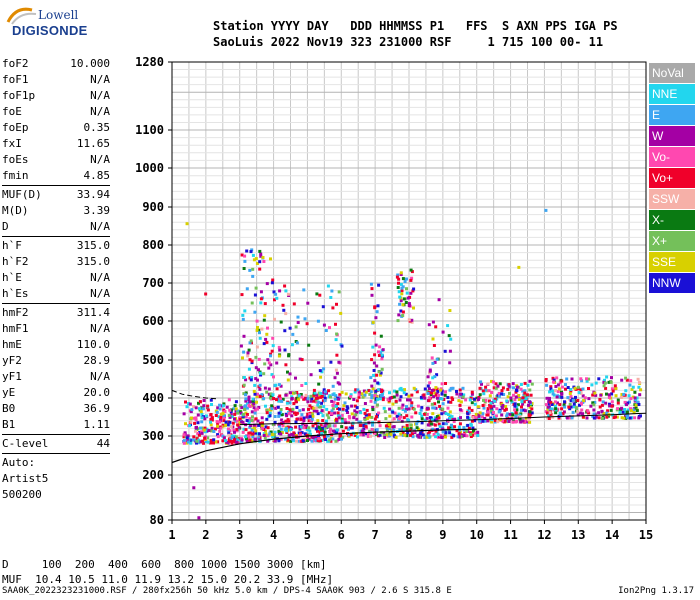 This screenshot has width=700, height=600. Describe the element at coordinates (57, 24) in the screenshot. I see `lowell-digisonde-logo: Lowell DIGISONDE` at that location.